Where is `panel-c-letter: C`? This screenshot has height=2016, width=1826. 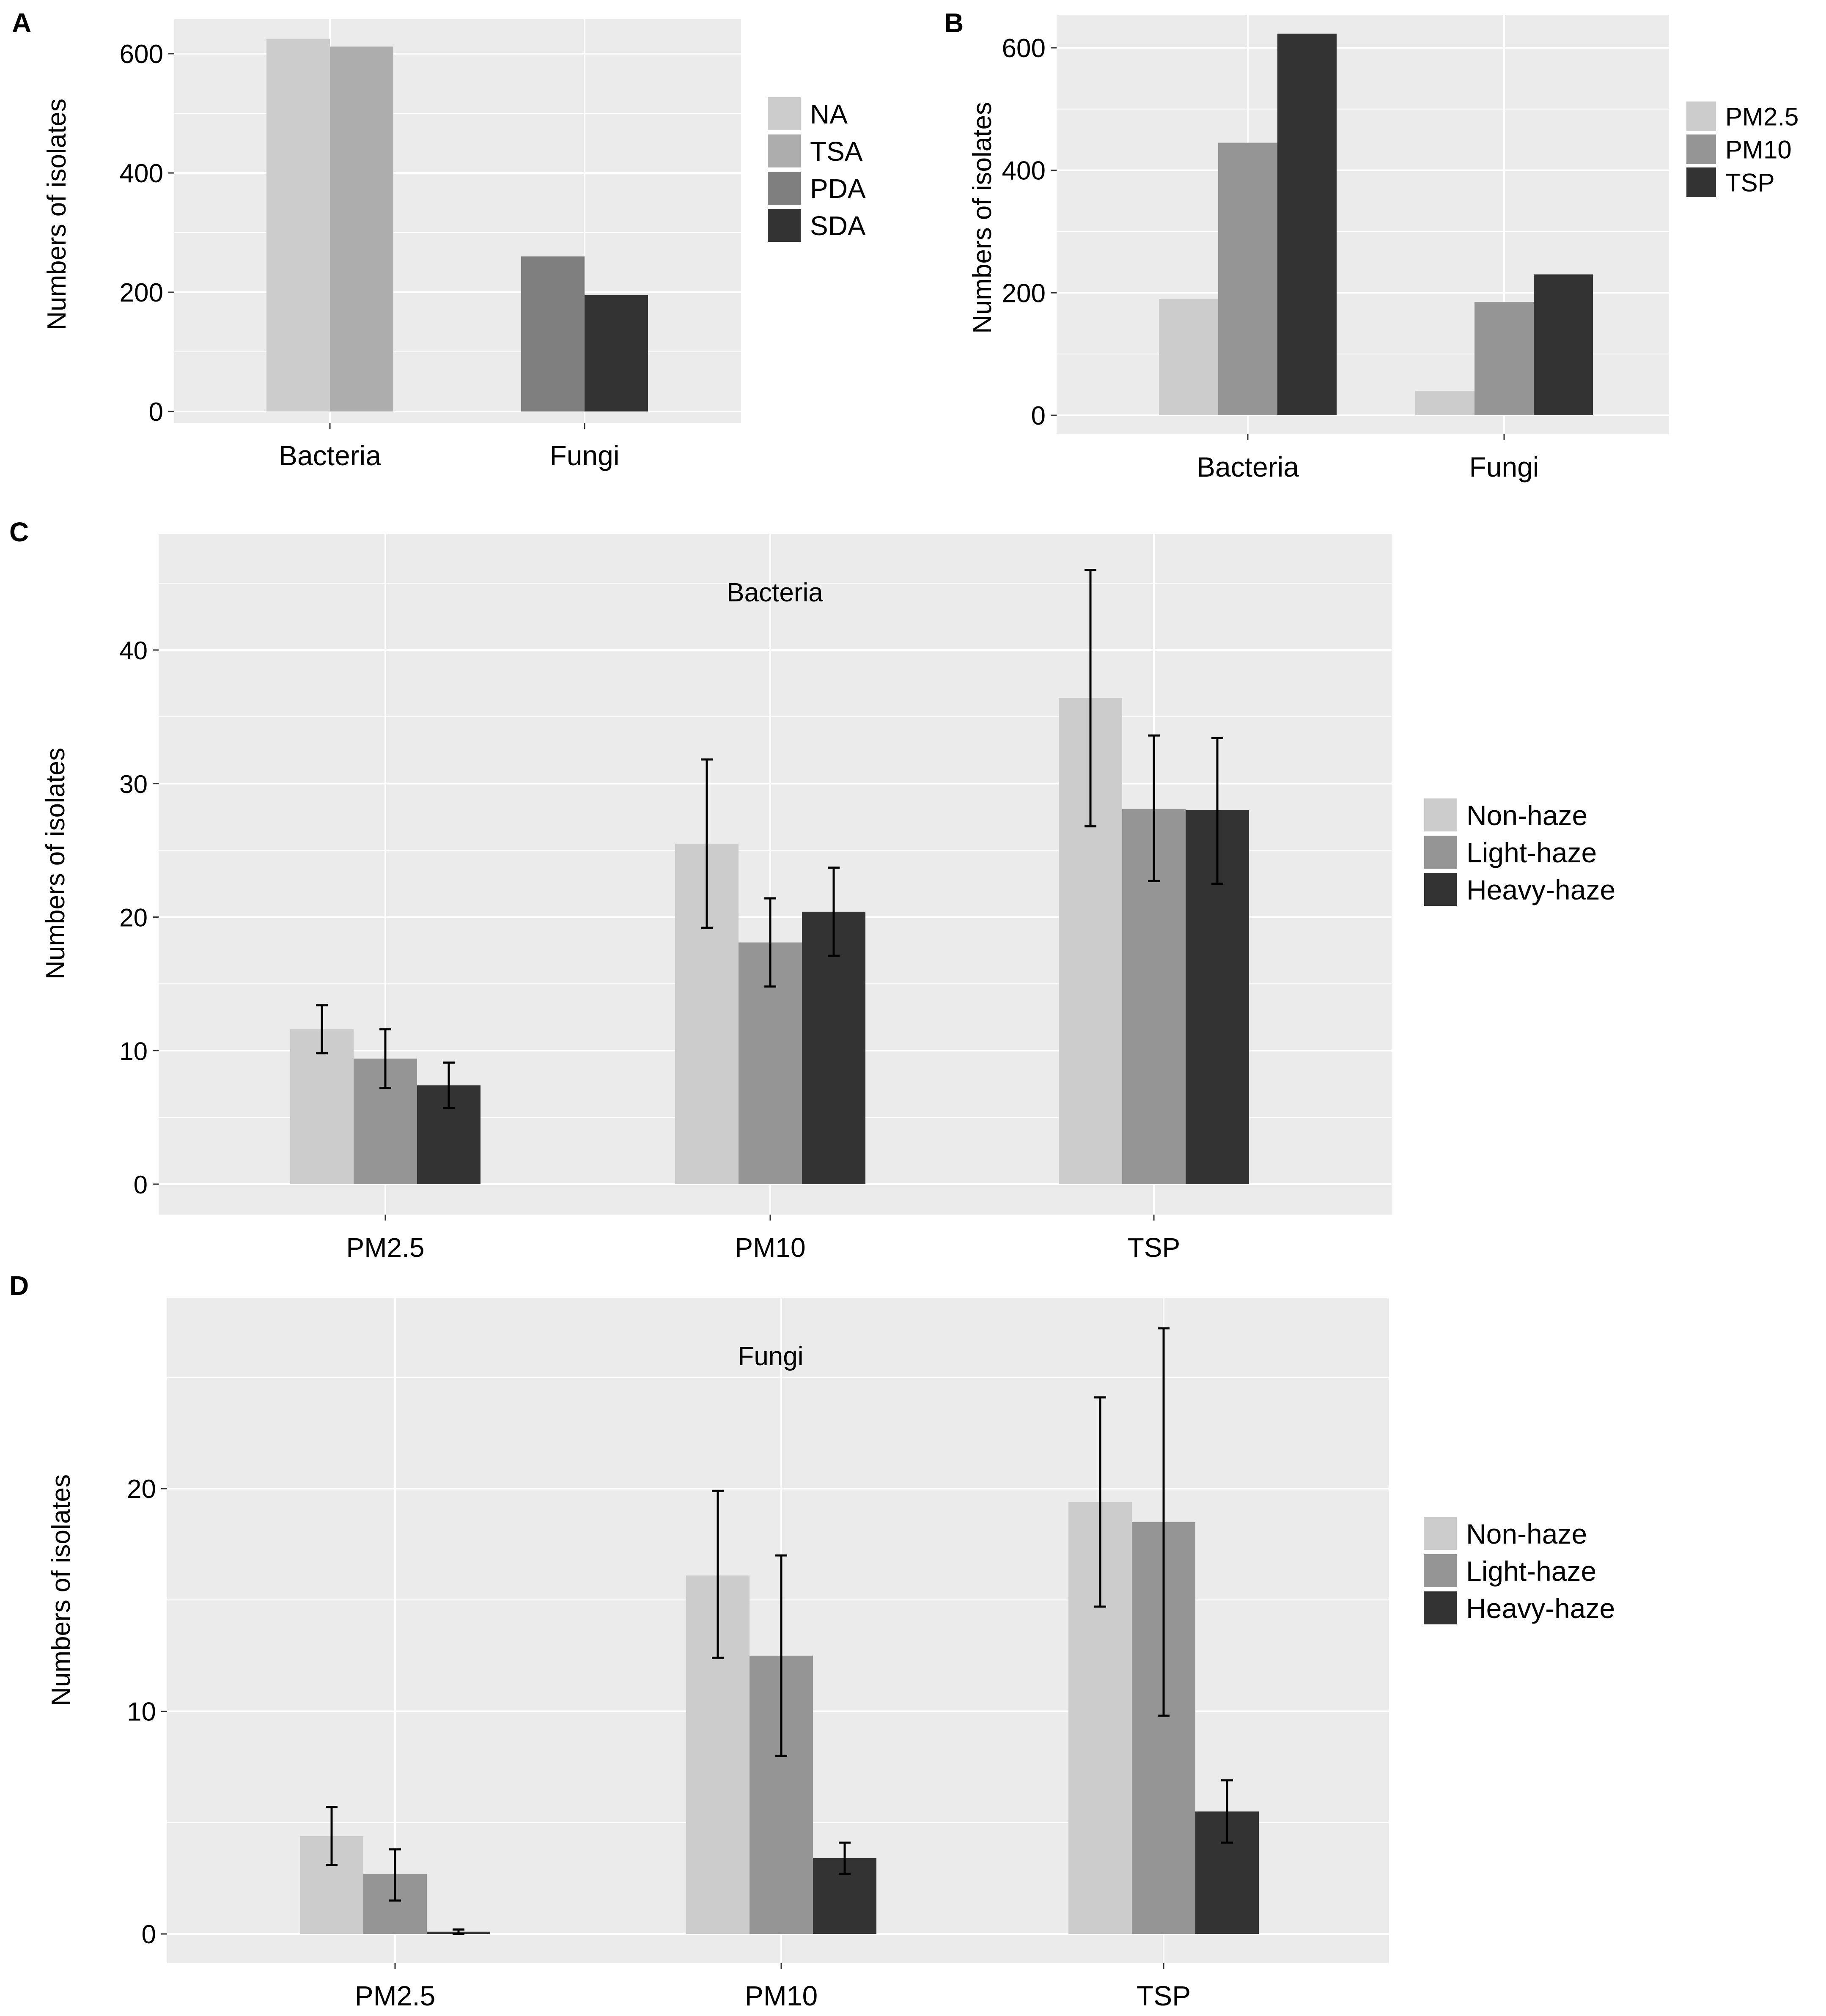 panel-c-letter: C is located at coordinates (19, 532).